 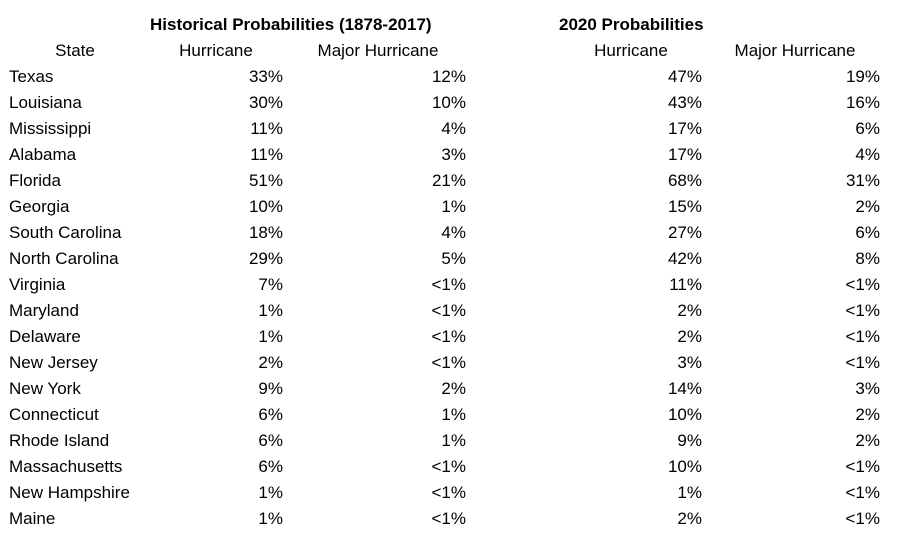 What do you see at coordinates (265, 102) in the screenshot?
I see `probability-cell: 30%` at bounding box center [265, 102].